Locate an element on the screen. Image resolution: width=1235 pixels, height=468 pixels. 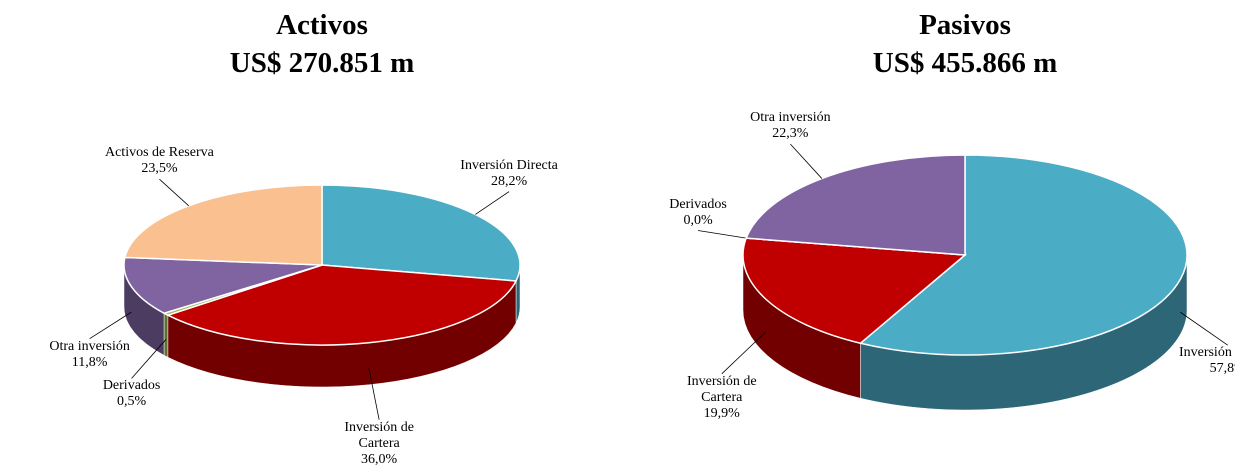
value-label: 19,9% is located at coordinates (721, 413).